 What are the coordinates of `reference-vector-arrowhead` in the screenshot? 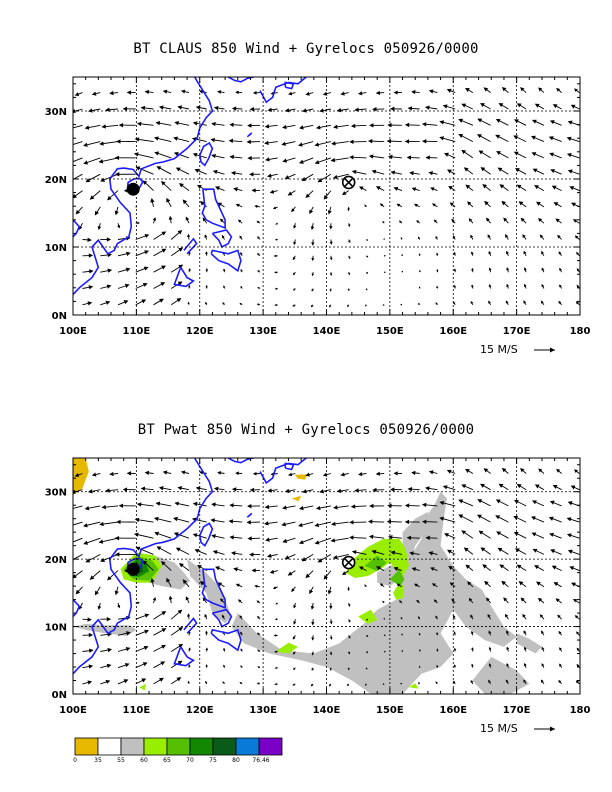 It's located at (552, 350).